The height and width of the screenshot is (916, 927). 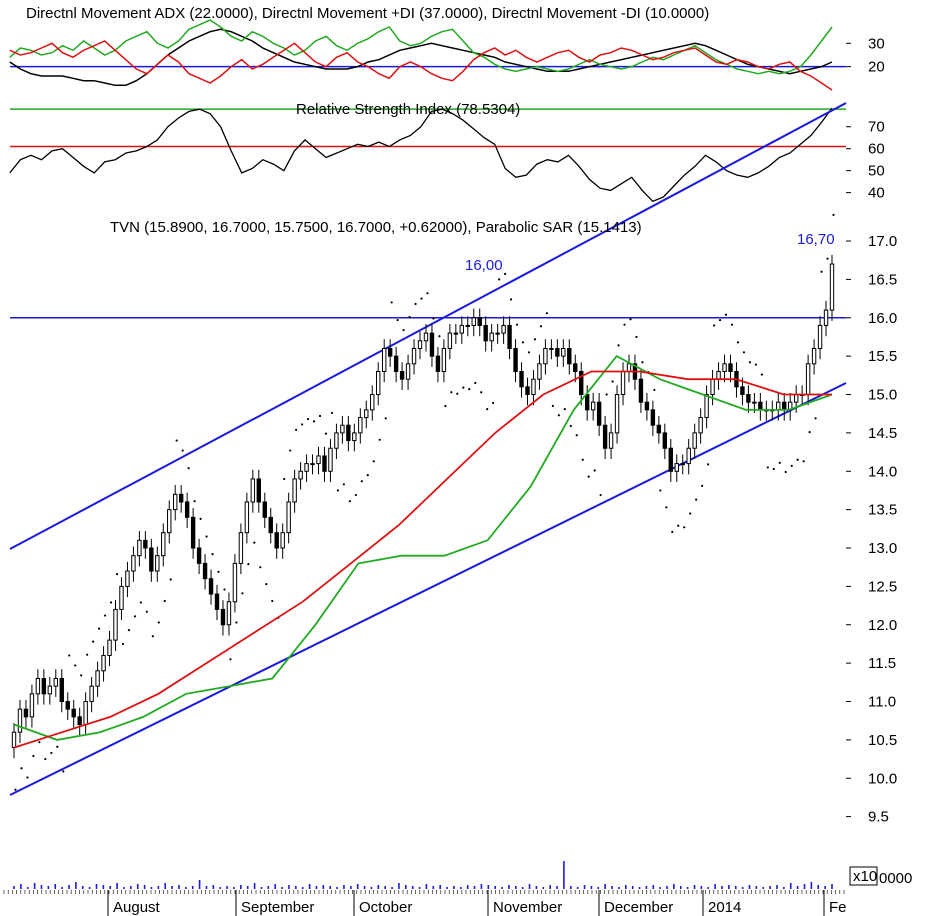 What do you see at coordinates (876, 193) in the screenshot?
I see `rsi-tick-label: 40` at bounding box center [876, 193].